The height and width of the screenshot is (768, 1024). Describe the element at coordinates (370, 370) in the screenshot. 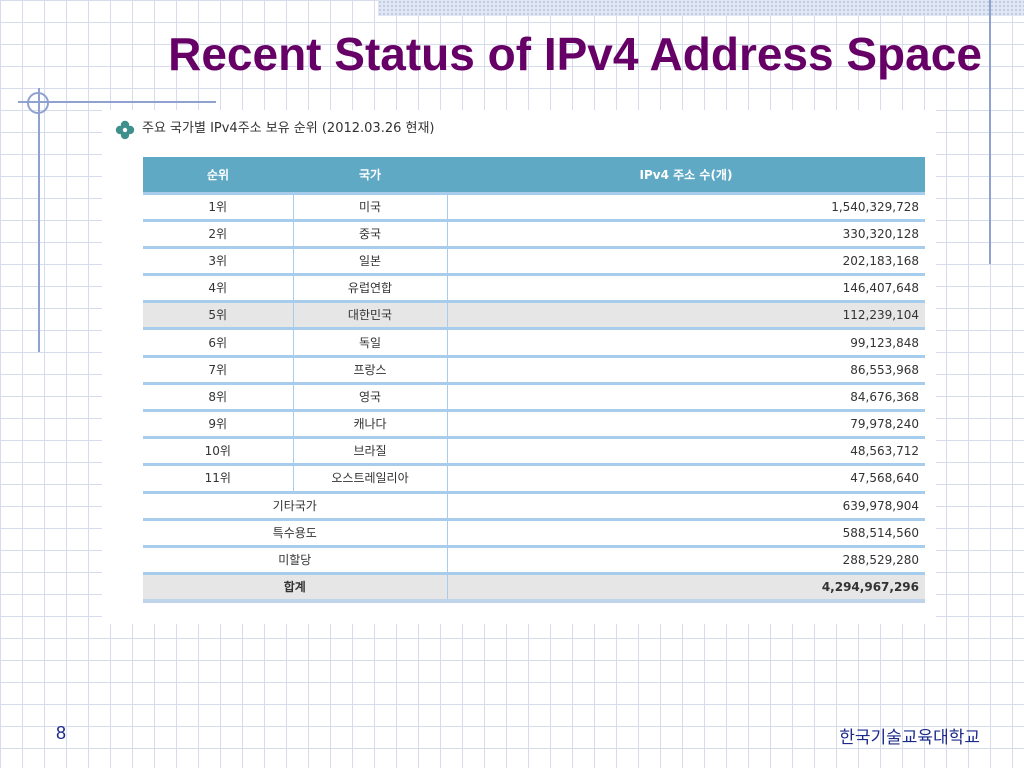

I see `country-cell: 프랑스` at that location.